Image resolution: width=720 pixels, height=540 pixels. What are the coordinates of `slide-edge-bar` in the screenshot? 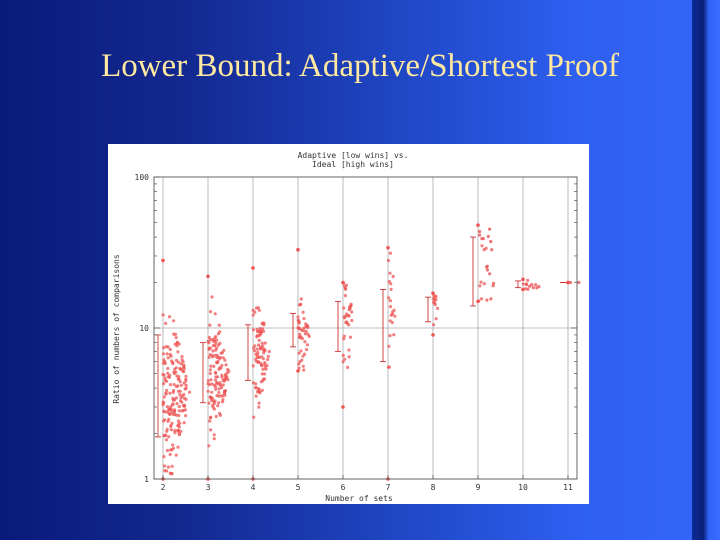 It's located at (706, 270).